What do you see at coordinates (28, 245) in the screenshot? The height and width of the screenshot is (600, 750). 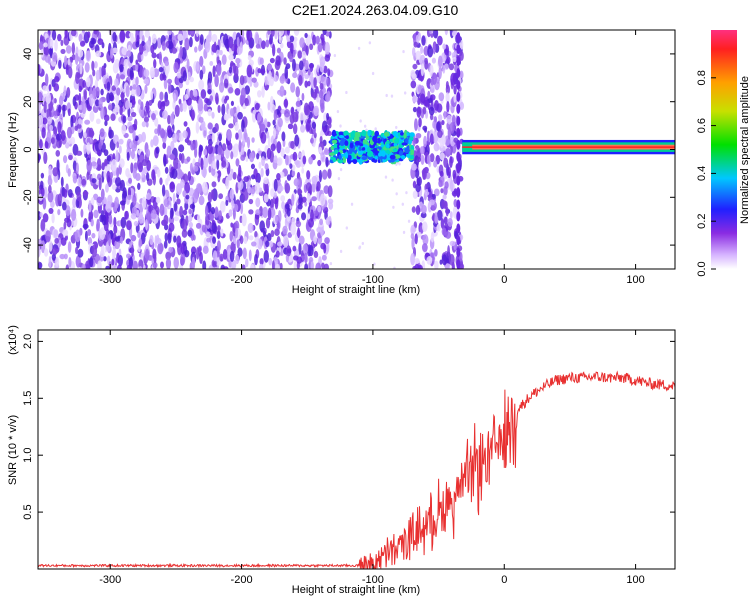 I see `spectrogram-ytick-label: -40` at bounding box center [28, 245].